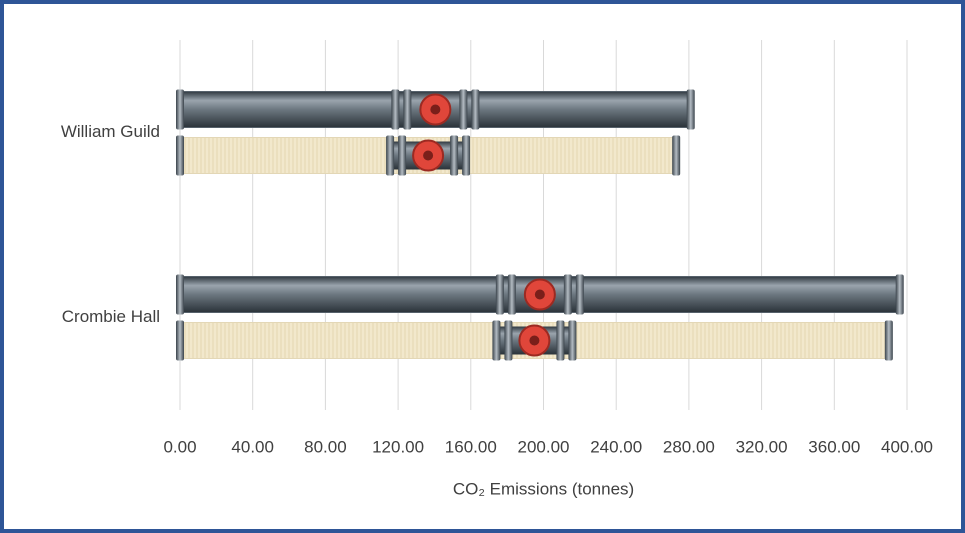 Image resolution: width=965 pixels, height=533 pixels. Describe the element at coordinates (110, 131) in the screenshot. I see `y-tick-label: William Guild` at that location.